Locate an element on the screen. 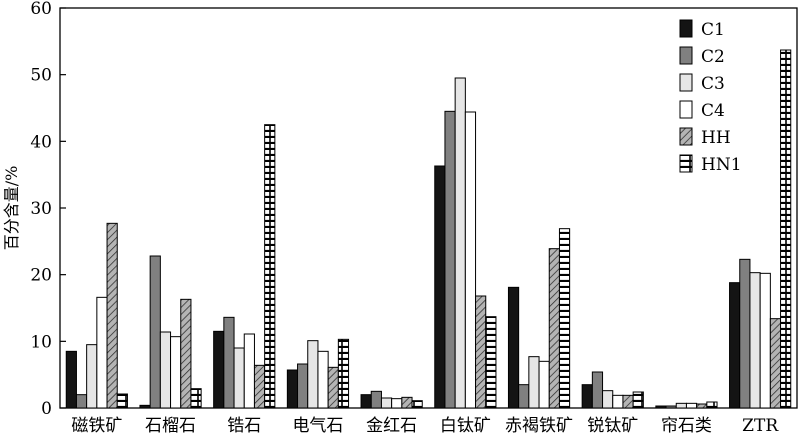 This screenshot has height=436, width=800. legend-item: HN1 is located at coordinates (710, 164).